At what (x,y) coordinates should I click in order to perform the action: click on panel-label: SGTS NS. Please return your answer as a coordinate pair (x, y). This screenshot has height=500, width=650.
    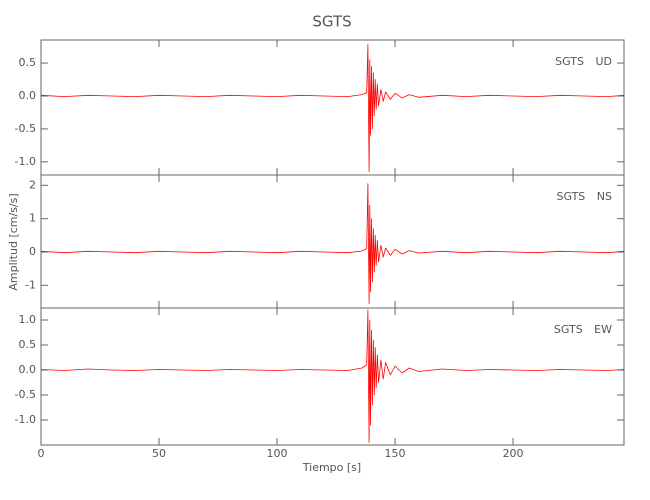
    Looking at the image, I should click on (584, 196).